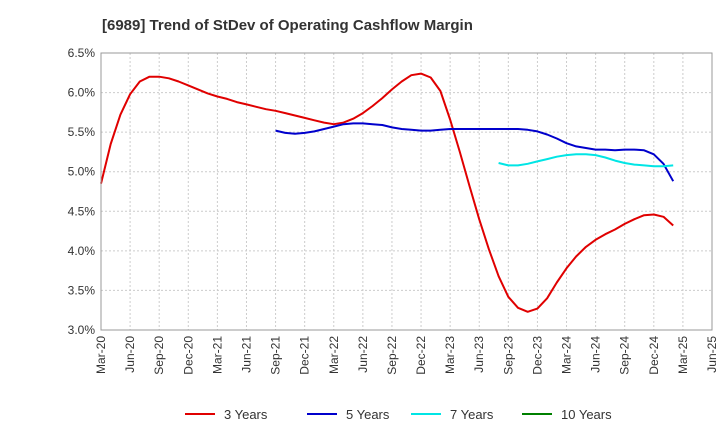 The height and width of the screenshot is (440, 720). I want to click on x-tick-label: Mar-20, so click(101, 355).